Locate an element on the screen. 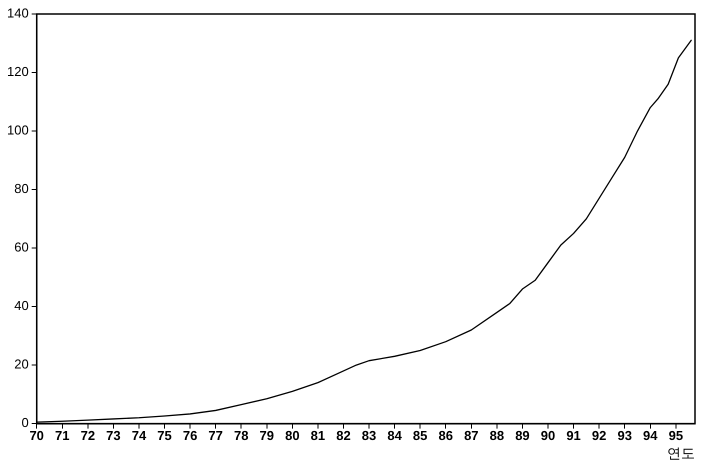  x-tick-label: 75 is located at coordinates (164, 435).